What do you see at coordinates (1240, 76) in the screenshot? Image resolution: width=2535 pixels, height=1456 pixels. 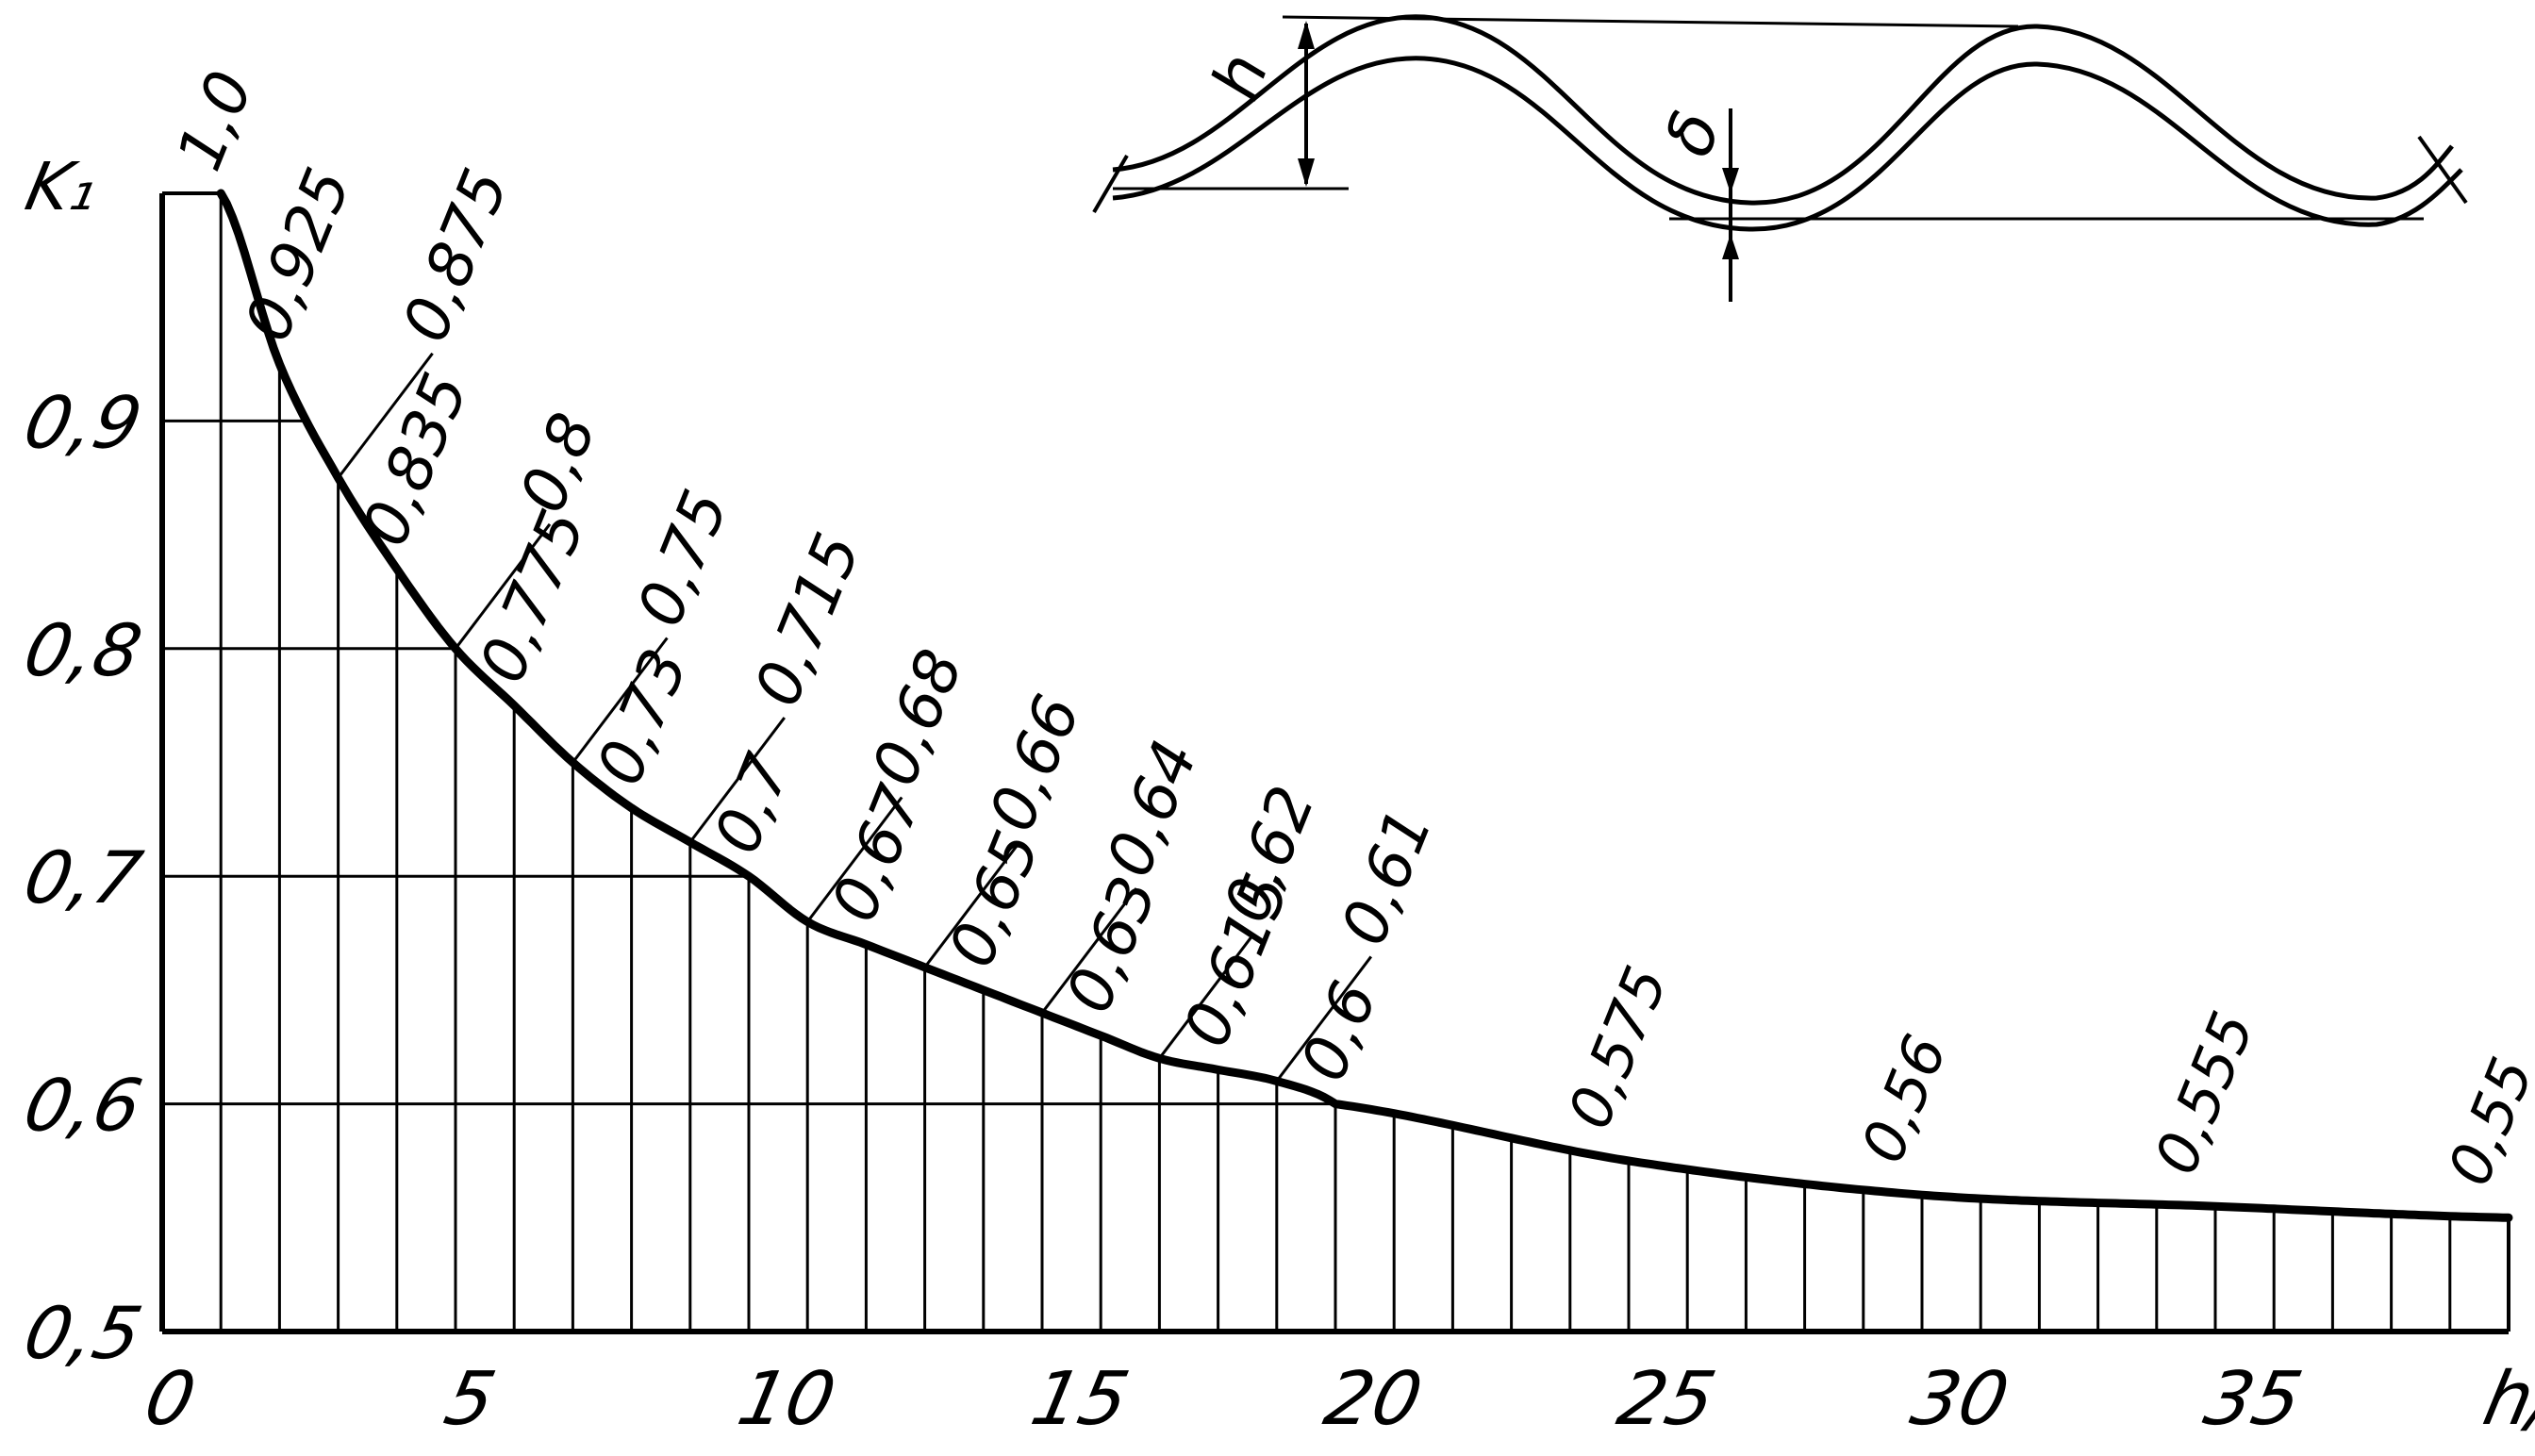 I see `h-dimension-label: h` at bounding box center [1240, 76].